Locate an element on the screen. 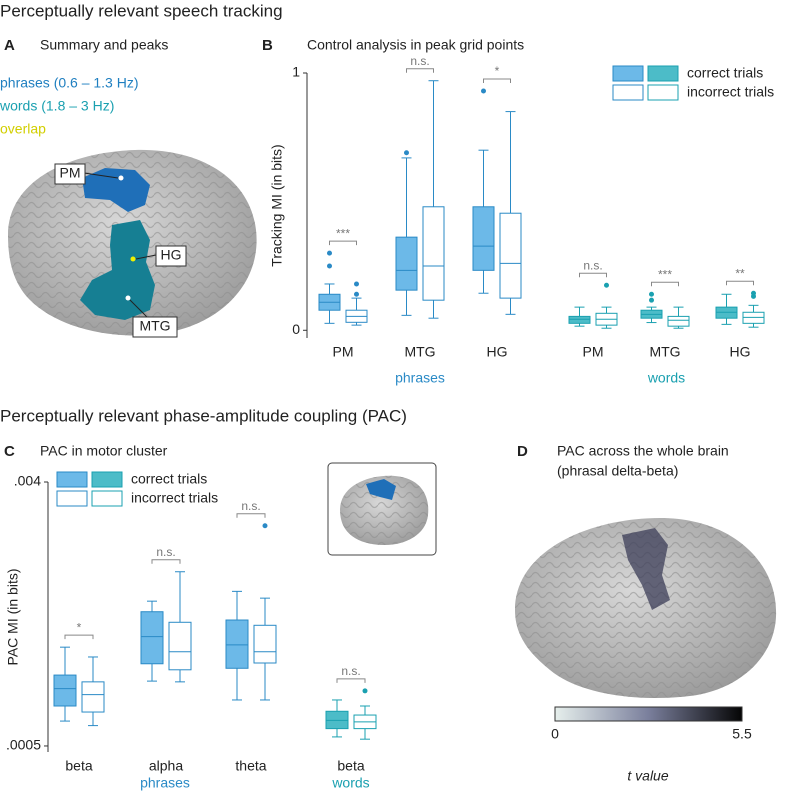  region-label: HG is located at coordinates (171, 255).